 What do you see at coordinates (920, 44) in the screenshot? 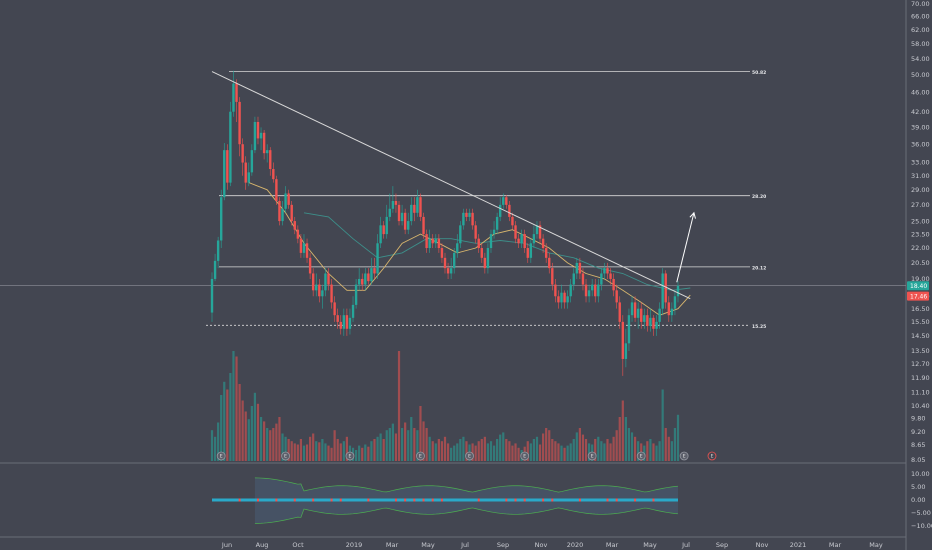
I see `price-tick-label: 58.00` at bounding box center [920, 44].